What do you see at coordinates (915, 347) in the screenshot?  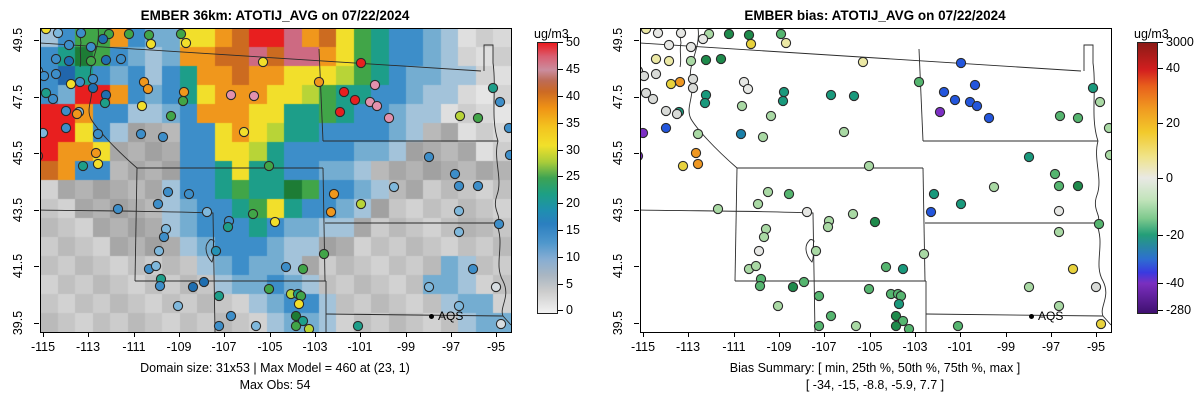 I see `x-tick-label: -103` at bounding box center [915, 347].